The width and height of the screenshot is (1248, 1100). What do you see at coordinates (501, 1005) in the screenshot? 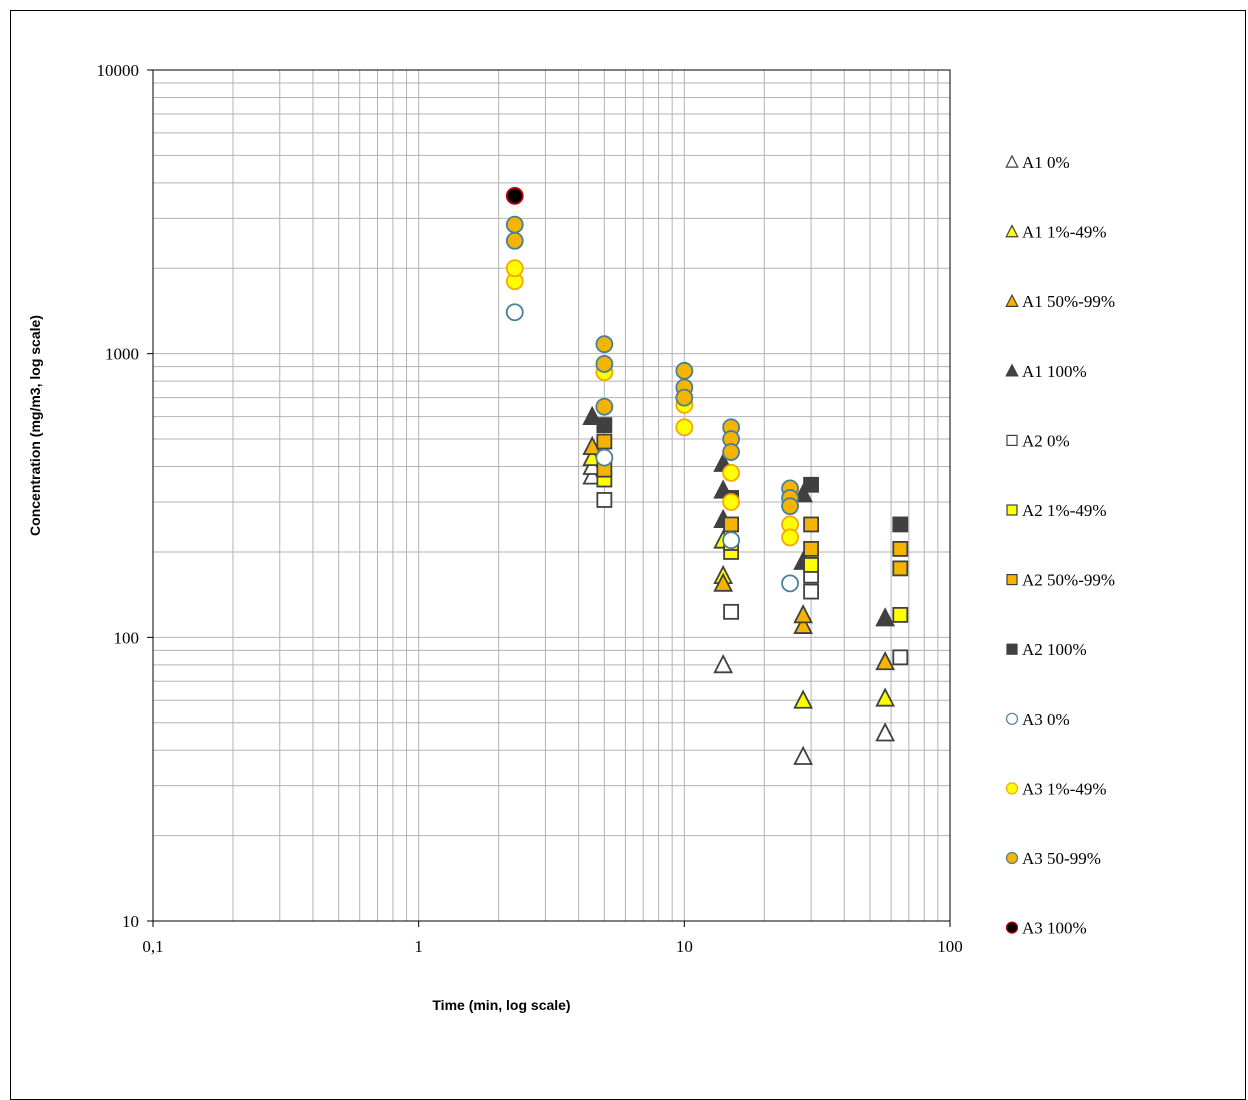
I see `x-axis-title: Time (min, log scale)` at bounding box center [501, 1005].